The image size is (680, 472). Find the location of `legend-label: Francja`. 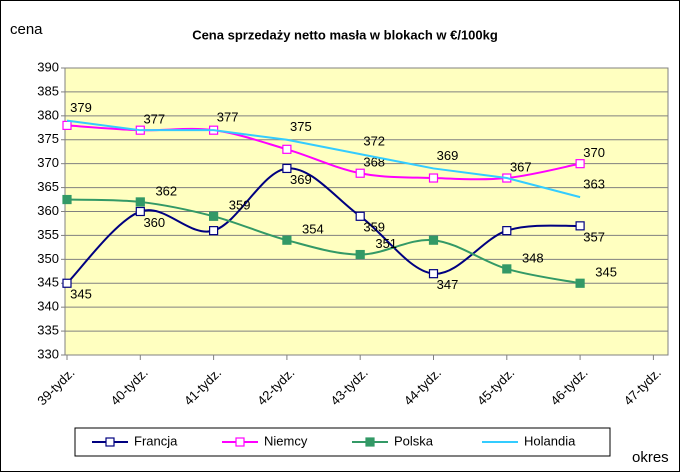

legend-label: Francja is located at coordinates (156, 440).